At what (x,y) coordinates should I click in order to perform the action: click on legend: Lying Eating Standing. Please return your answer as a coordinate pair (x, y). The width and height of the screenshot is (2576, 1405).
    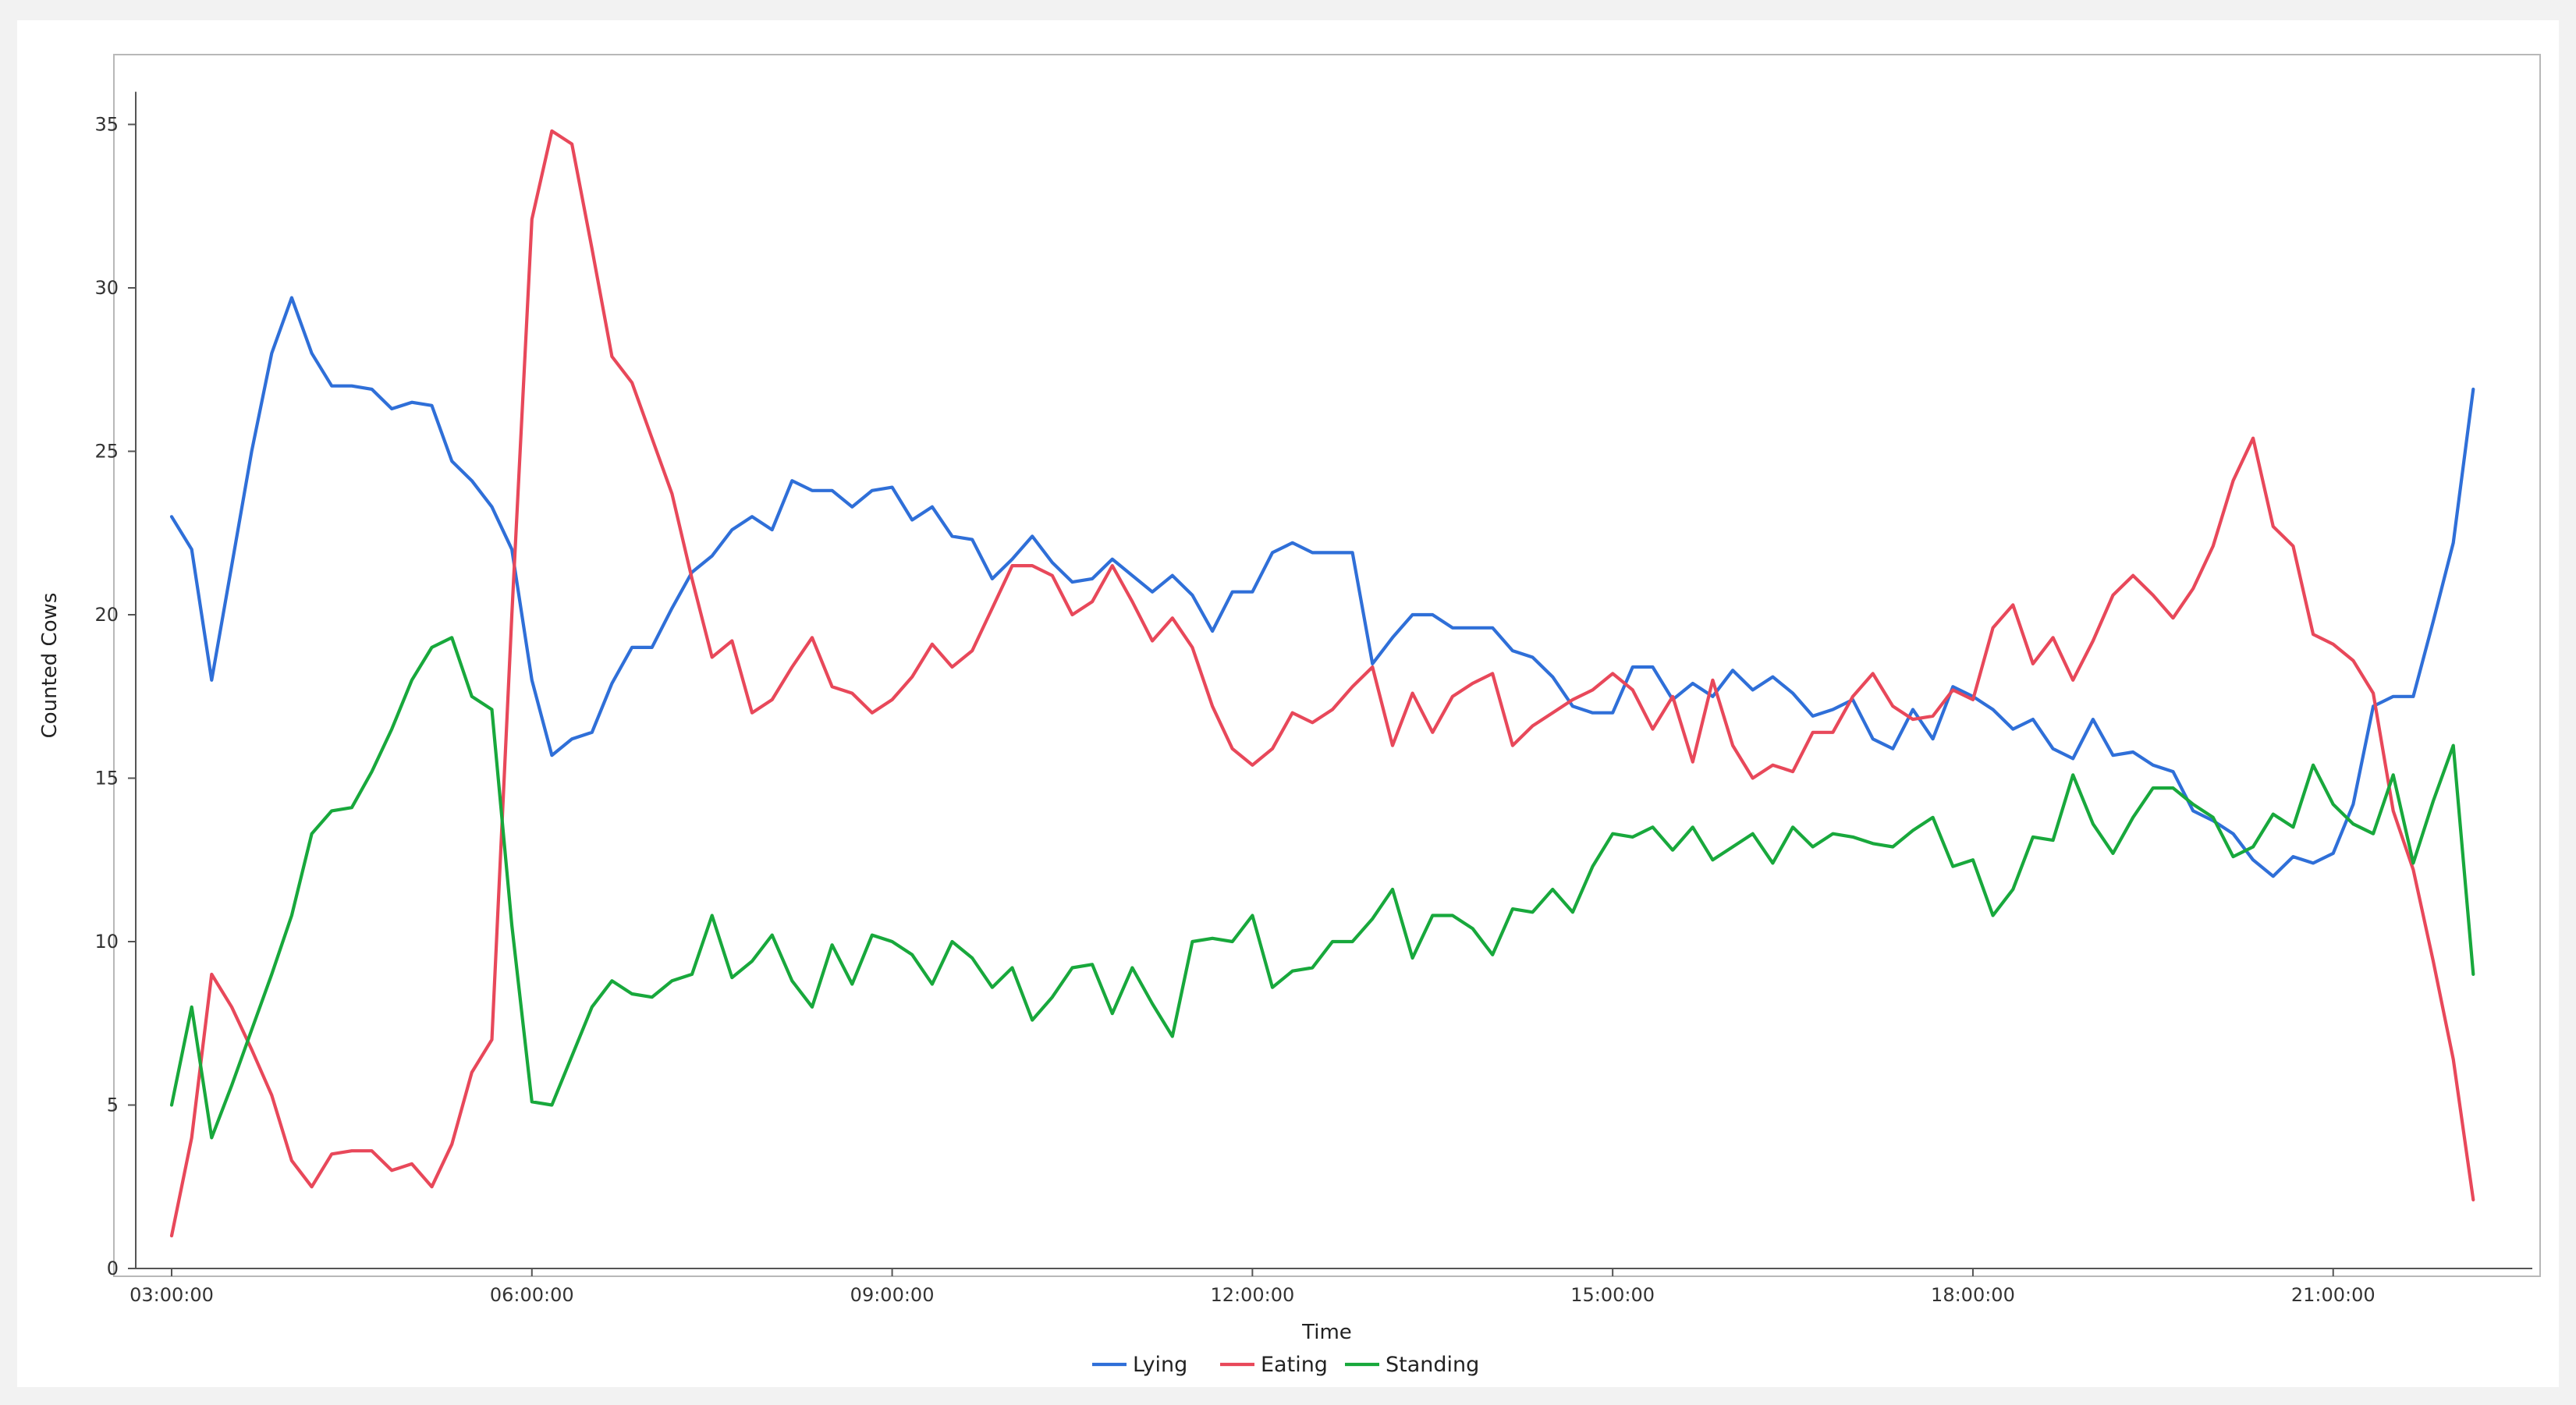
    Looking at the image, I should click on (1285, 1365).